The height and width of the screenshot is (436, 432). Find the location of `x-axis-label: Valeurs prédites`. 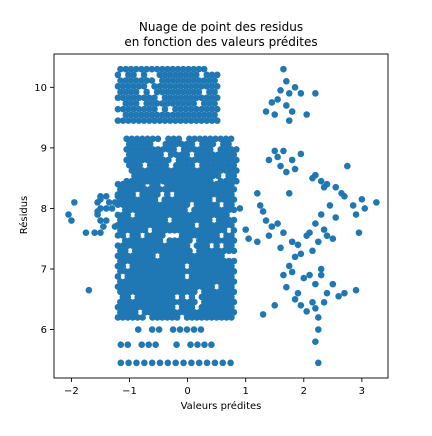

x-axis-label: Valeurs prédites is located at coordinates (221, 406).